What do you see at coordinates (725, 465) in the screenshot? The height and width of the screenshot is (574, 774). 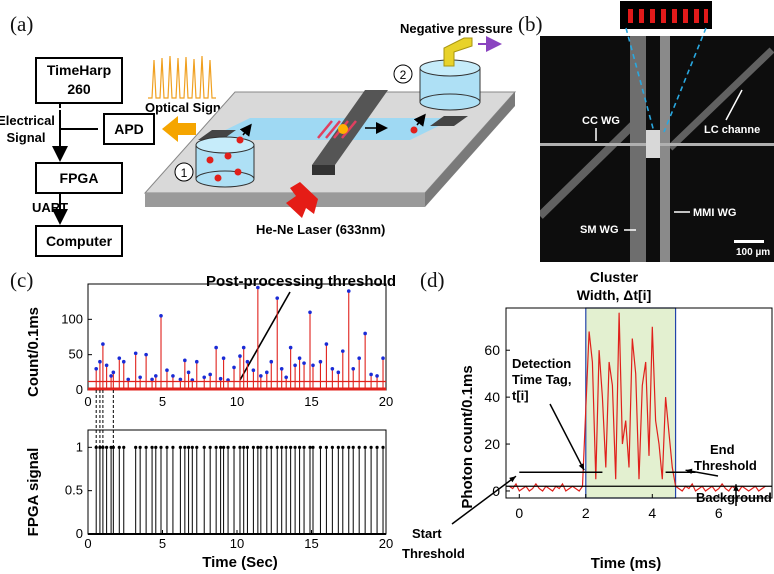 I see `end-threshold-label-2: Threshold` at bounding box center [725, 465].